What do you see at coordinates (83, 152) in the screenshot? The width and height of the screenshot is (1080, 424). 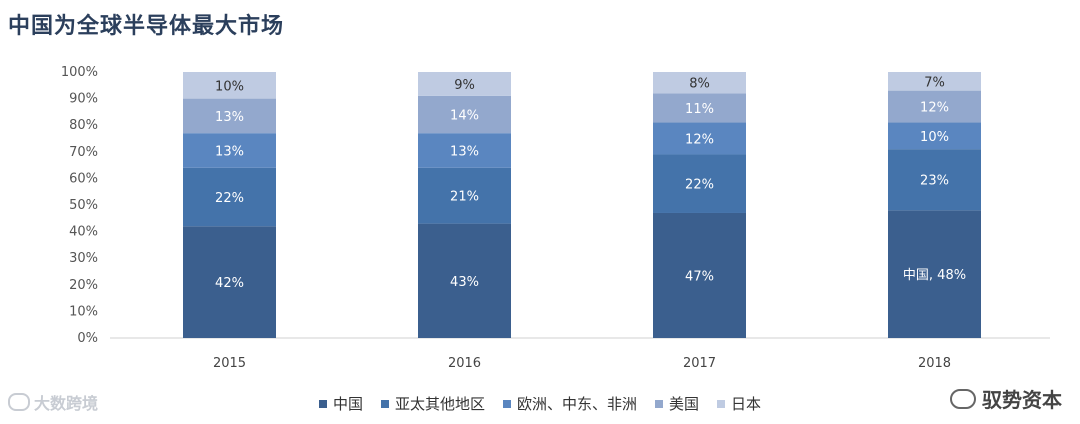 I see `y-tick-label: 70%` at bounding box center [83, 152].